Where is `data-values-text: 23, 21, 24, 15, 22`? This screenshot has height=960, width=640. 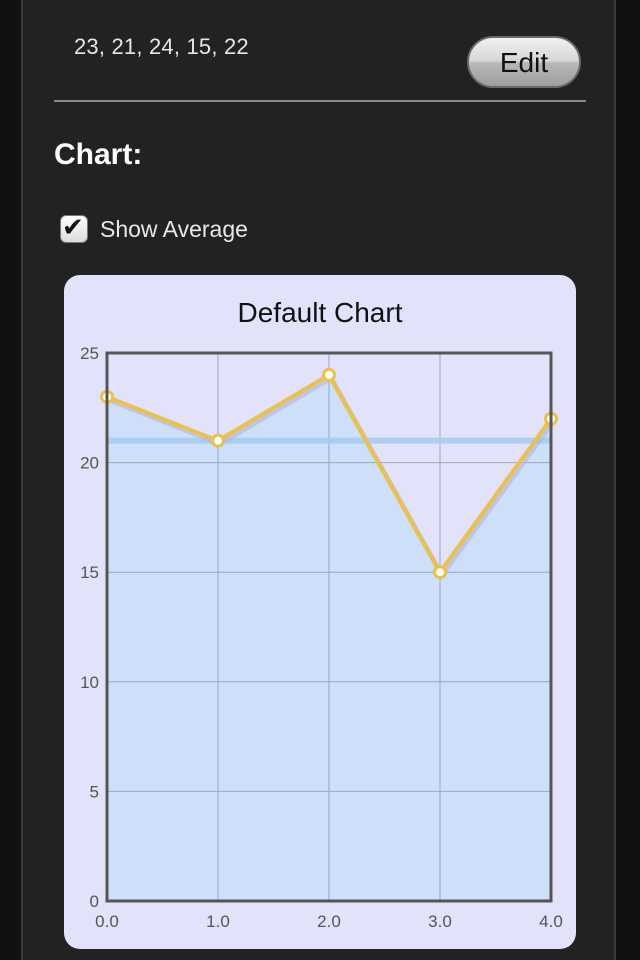
data-values-text: 23, 21, 24, 15, 22 is located at coordinates (161, 46).